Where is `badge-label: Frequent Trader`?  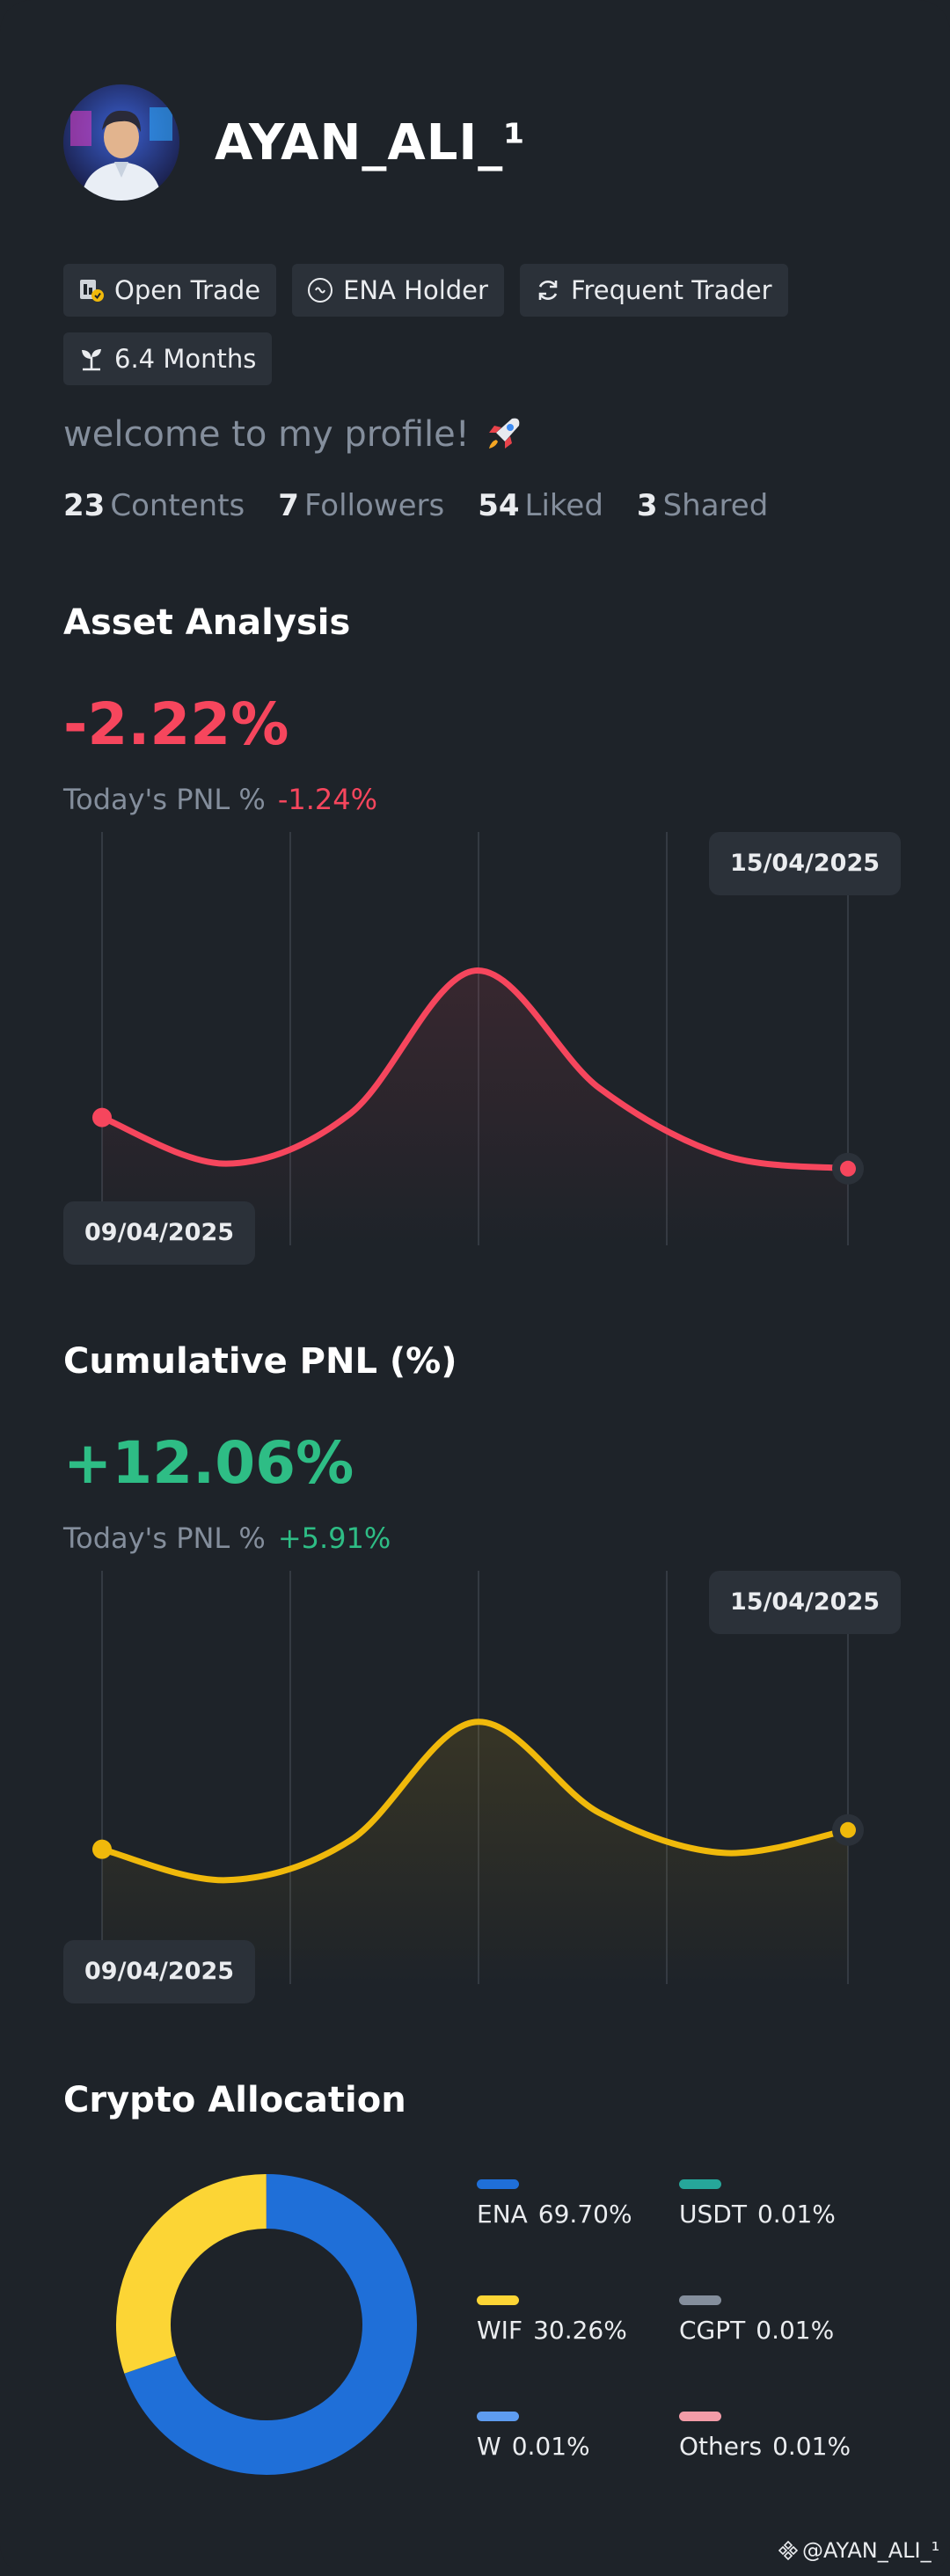
badge-label: Frequent Trader is located at coordinates (671, 290).